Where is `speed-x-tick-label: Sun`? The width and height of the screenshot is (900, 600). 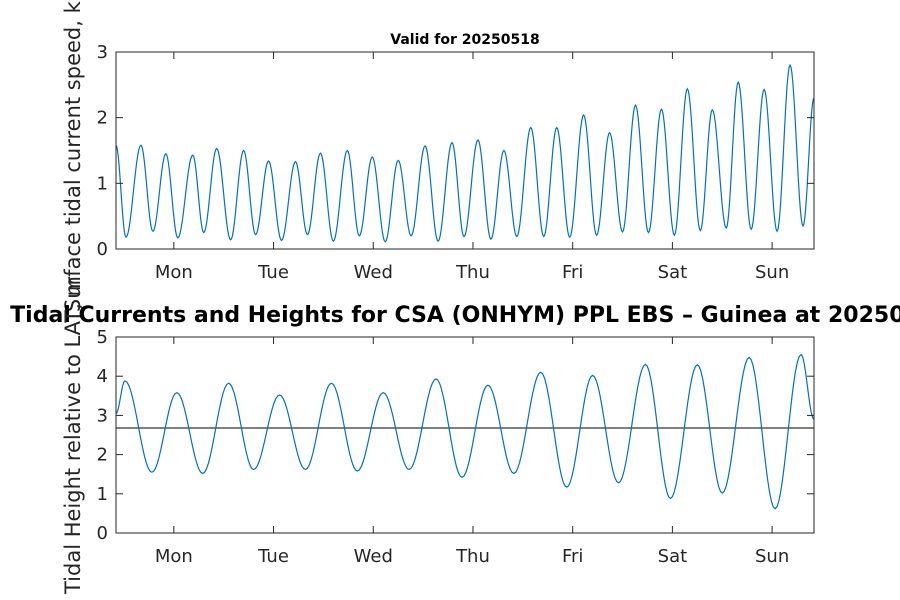 speed-x-tick-label: Sun is located at coordinates (772, 272).